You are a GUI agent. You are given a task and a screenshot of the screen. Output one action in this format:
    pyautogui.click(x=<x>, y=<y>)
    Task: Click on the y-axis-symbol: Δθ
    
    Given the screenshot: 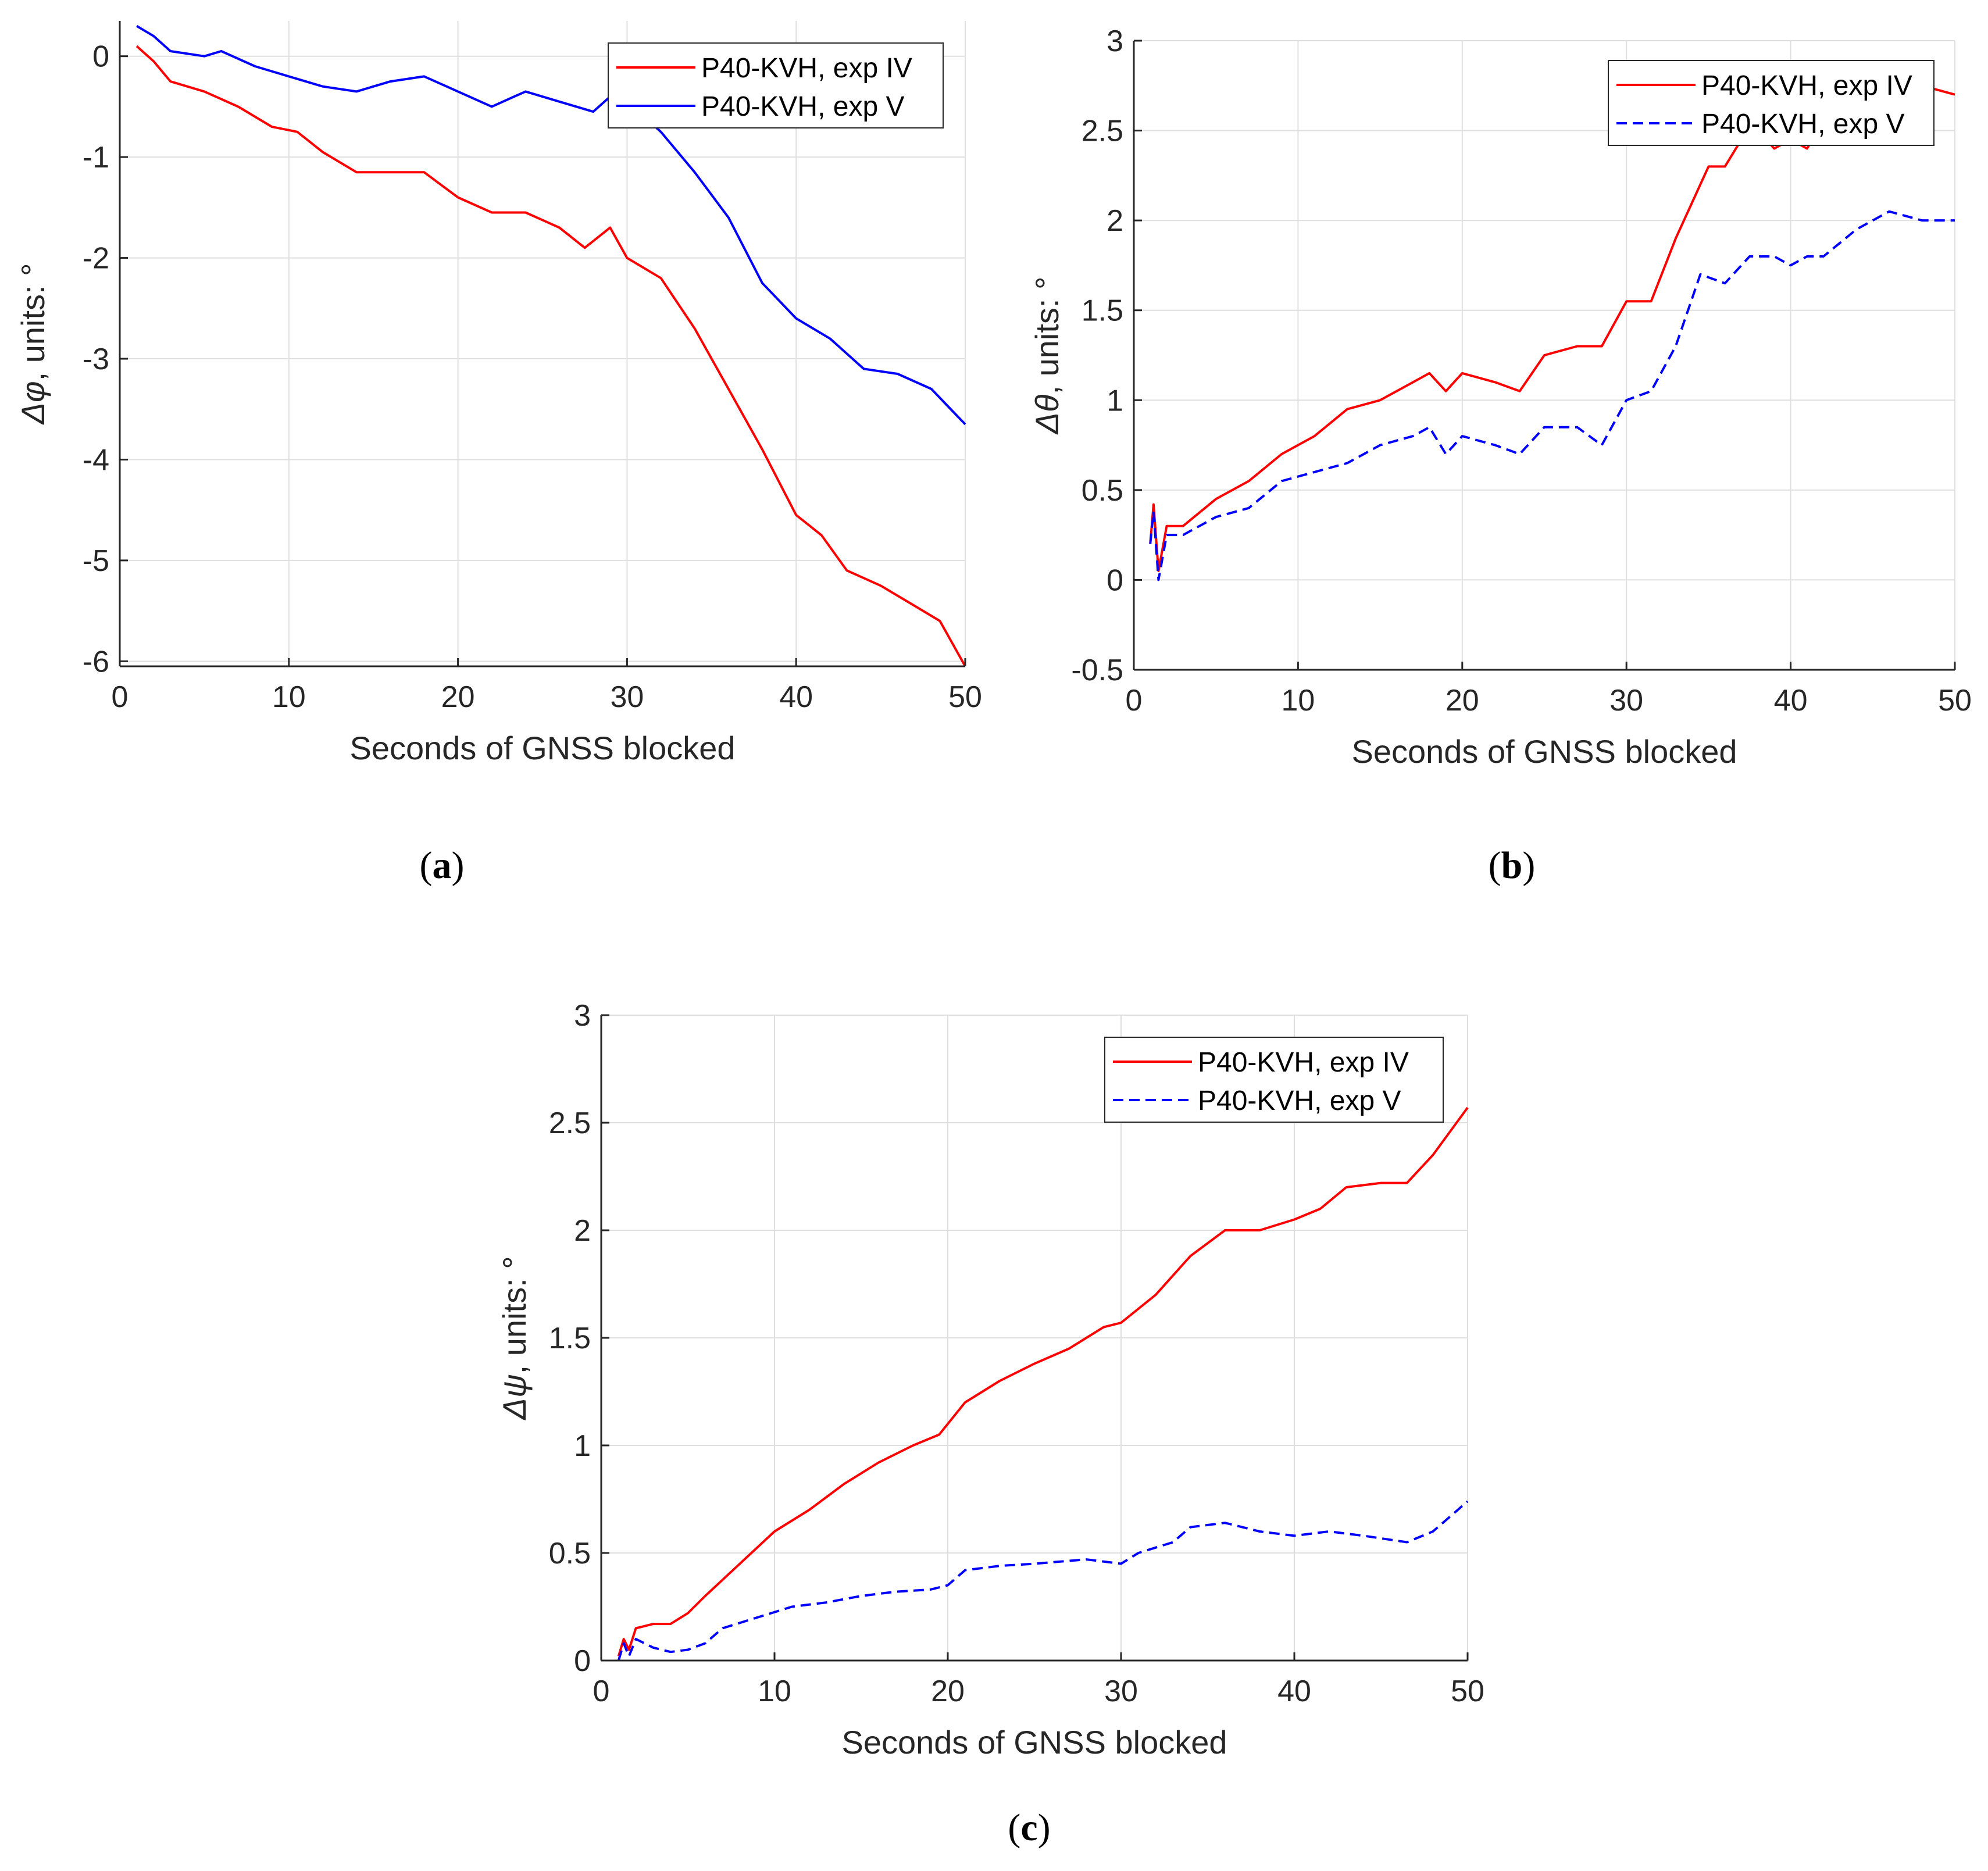 What is the action you would take?
    pyautogui.click(x=1047, y=414)
    